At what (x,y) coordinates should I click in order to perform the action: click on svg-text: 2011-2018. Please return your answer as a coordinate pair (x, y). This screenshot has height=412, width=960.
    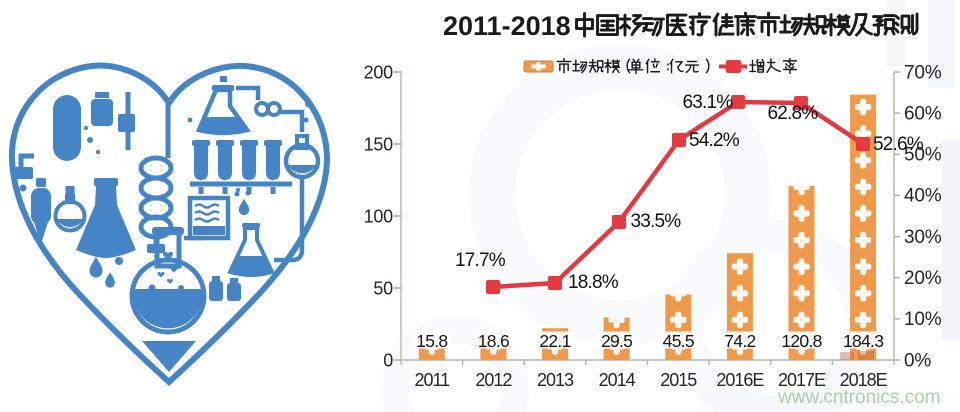
    Looking at the image, I should click on (507, 26).